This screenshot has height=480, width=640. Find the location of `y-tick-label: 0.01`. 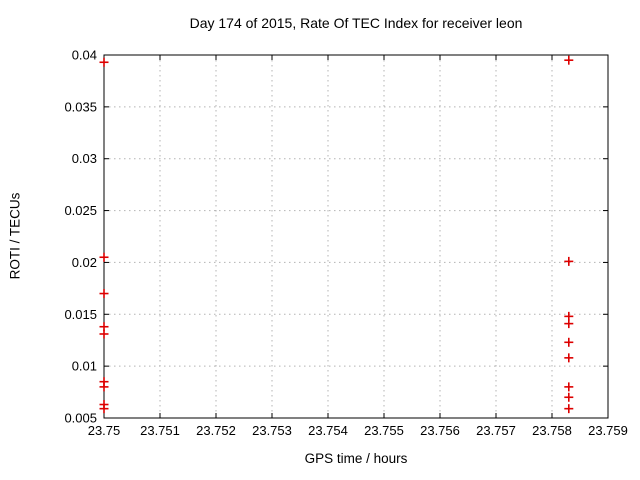

y-tick-label: 0.01 is located at coordinates (84, 366).